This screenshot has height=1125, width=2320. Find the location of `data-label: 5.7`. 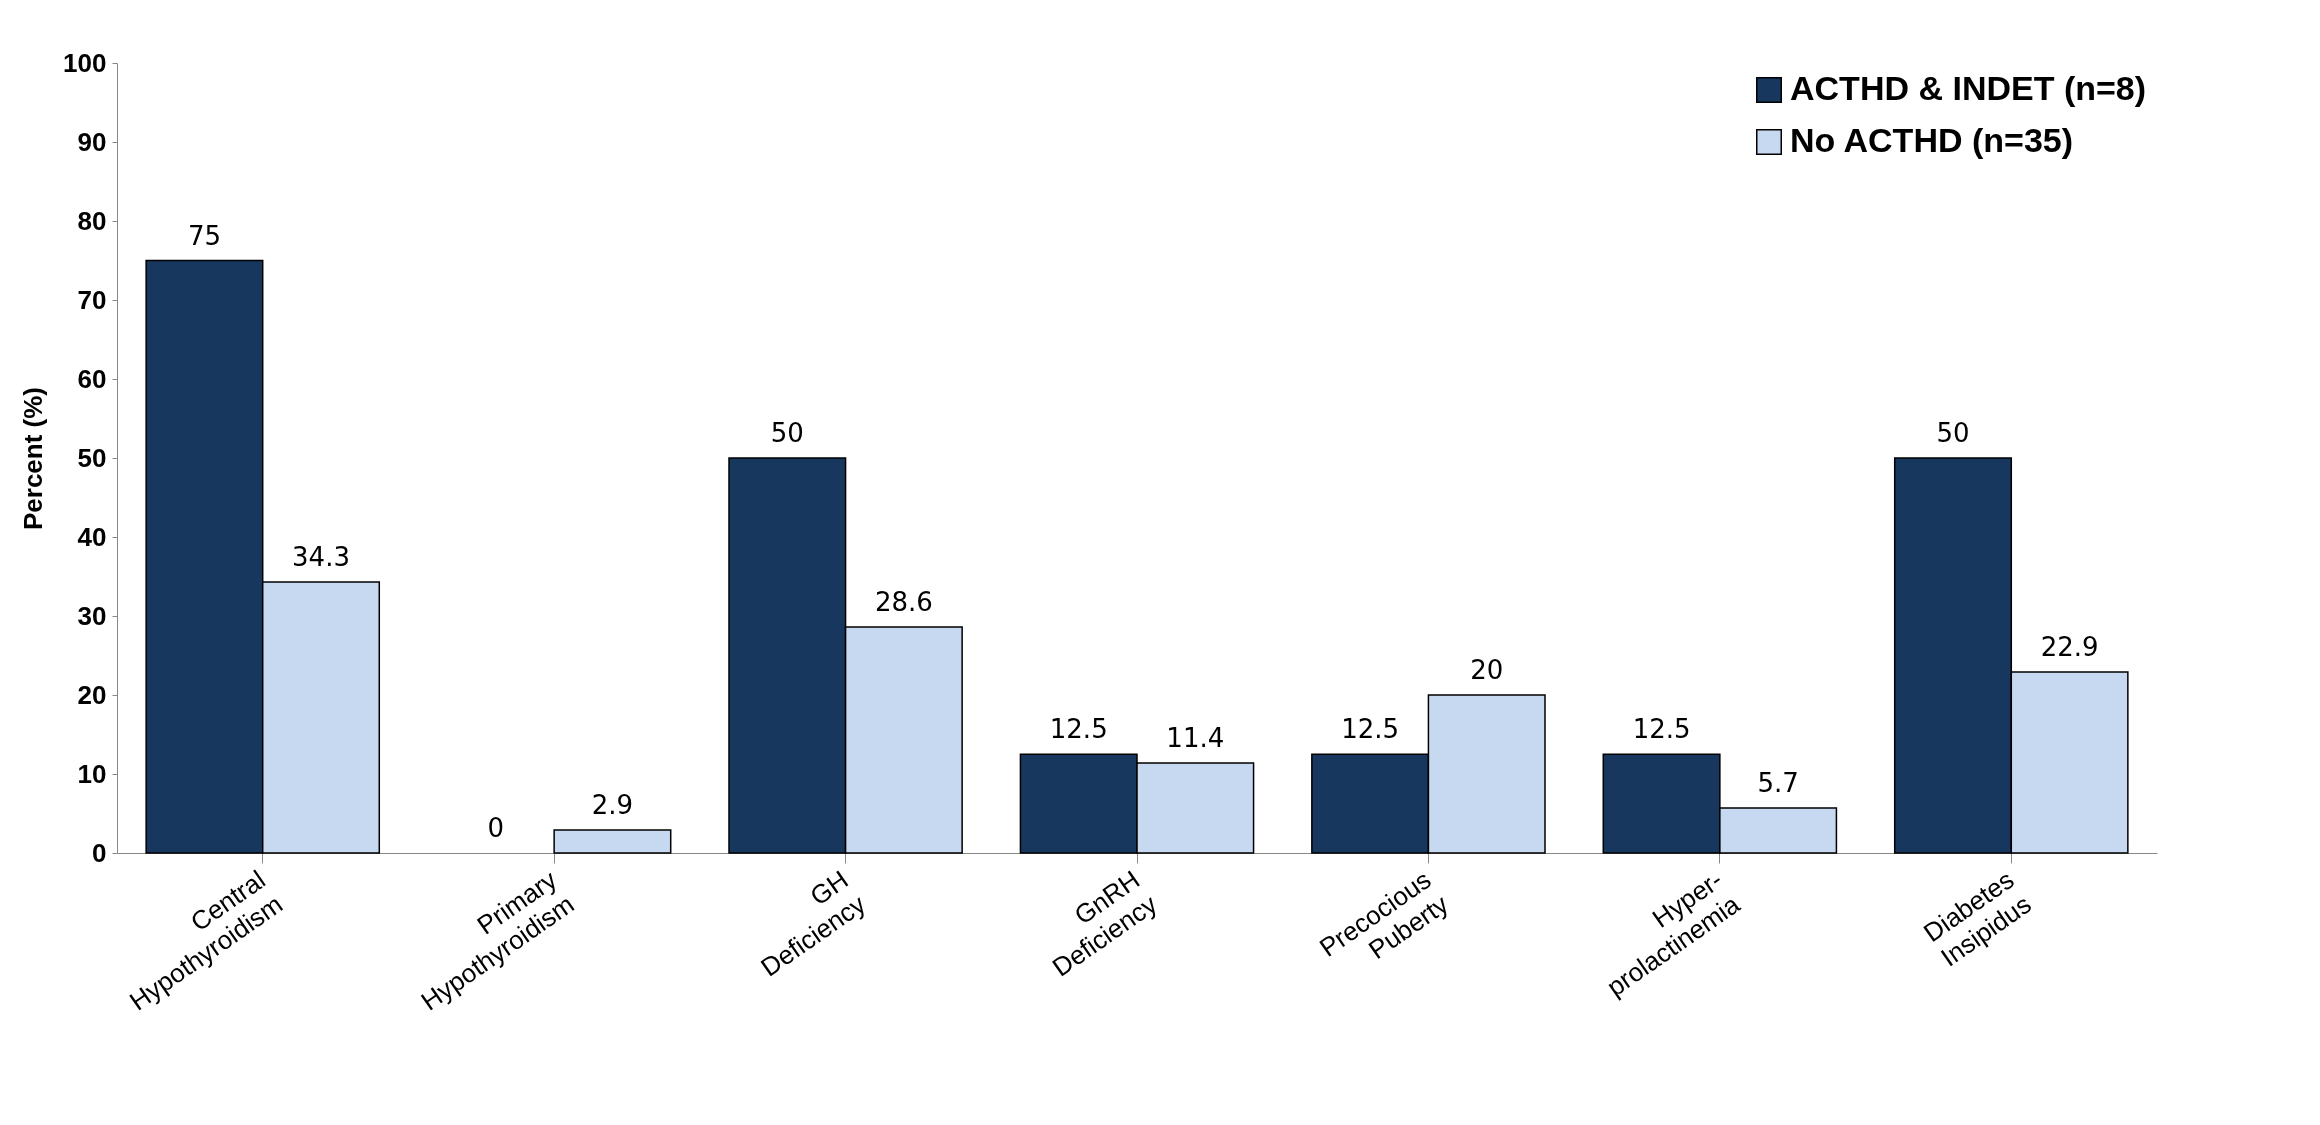

data-label: 5.7 is located at coordinates (1778, 782).